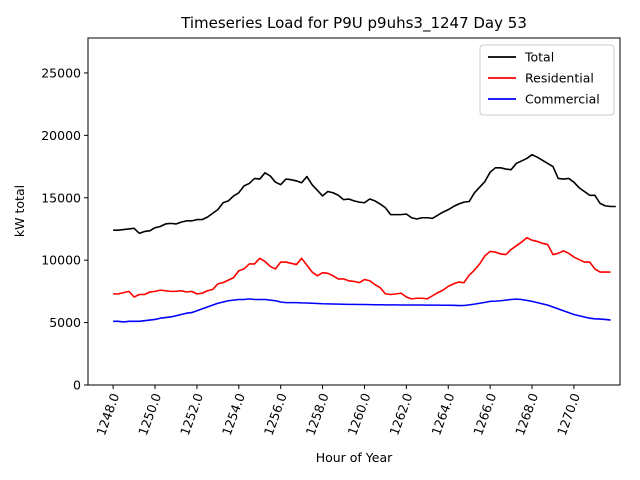 The height and width of the screenshot is (480, 640). I want to click on y-tick-label: 25000, so click(61, 72).